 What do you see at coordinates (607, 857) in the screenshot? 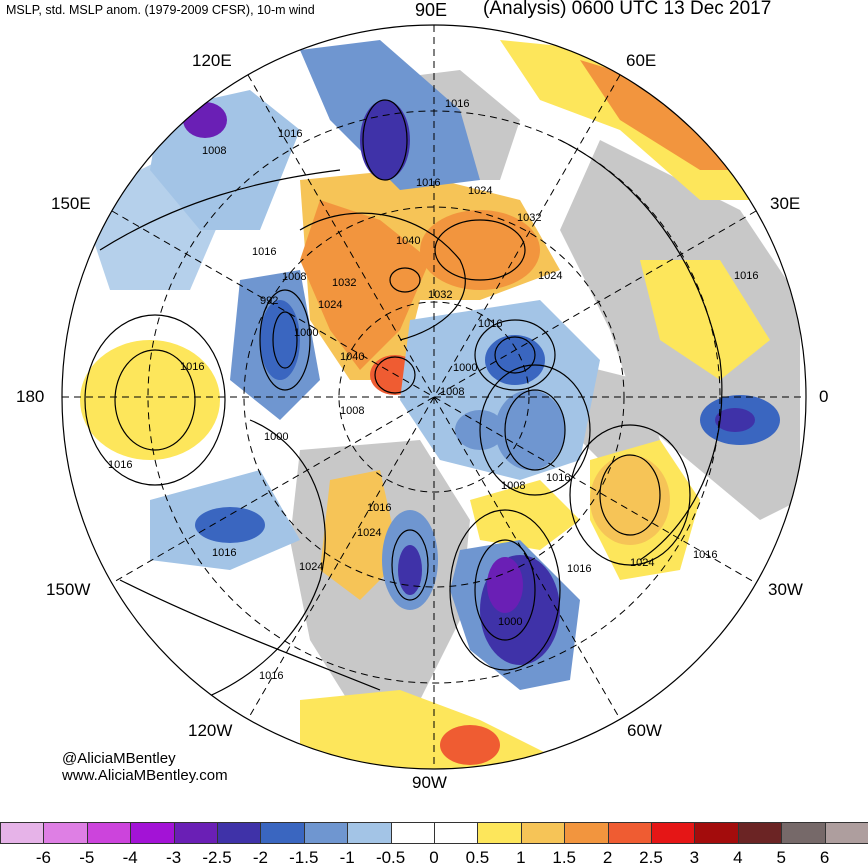
I see `colorbar-tick-label: 2` at bounding box center [607, 857].